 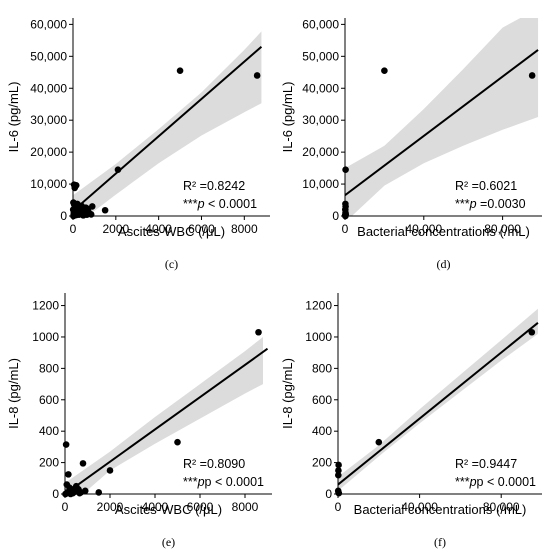 What do you see at coordinates (318, 337) in the screenshot?
I see `y-tick-label: 1000` at bounding box center [318, 337].